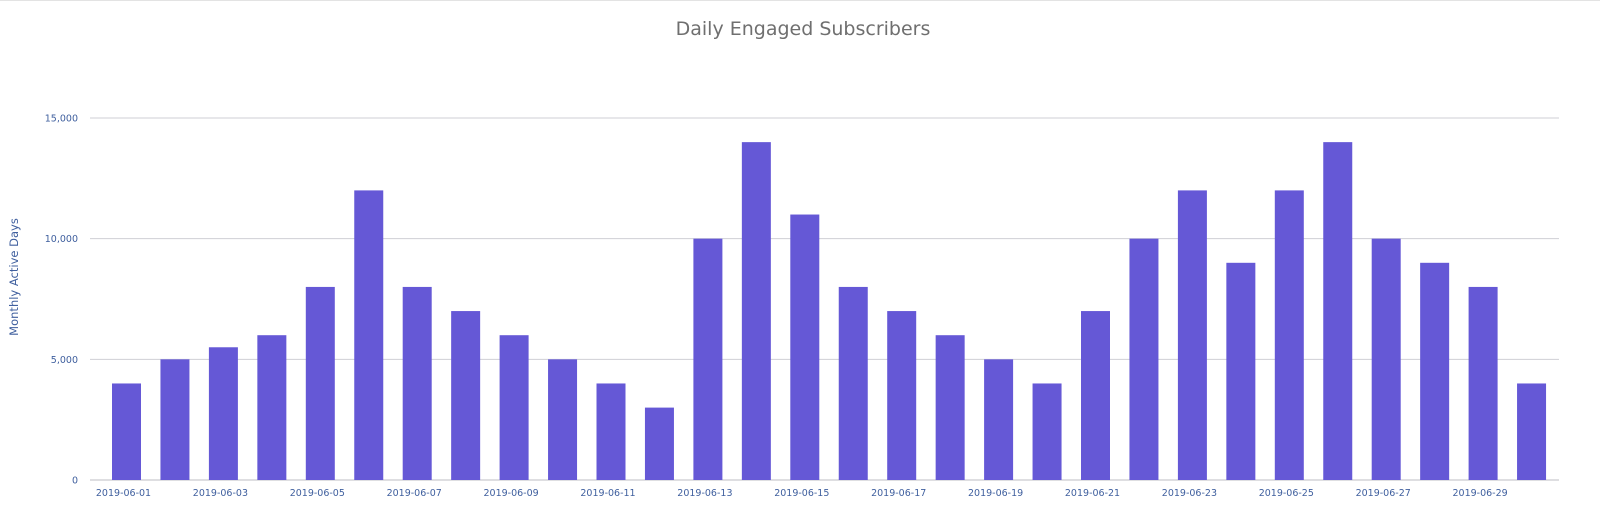 The image size is (1600, 525). What do you see at coordinates (510, 493) in the screenshot?
I see `x-tick-label: 2019-06-09` at bounding box center [510, 493].